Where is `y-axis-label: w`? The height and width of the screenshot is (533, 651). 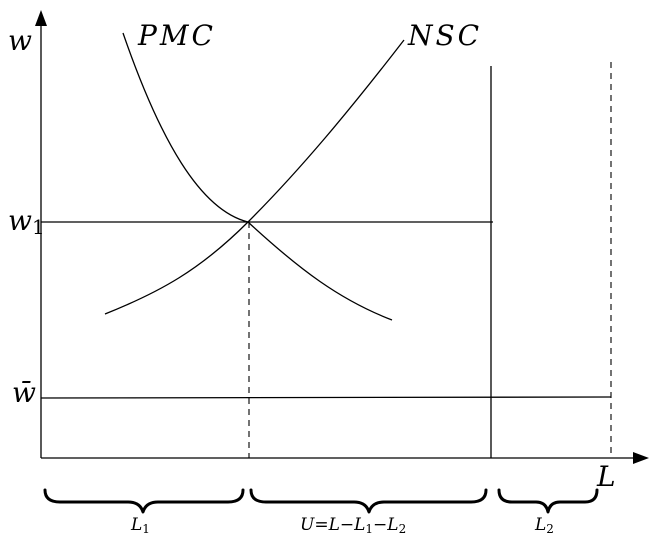 y-axis-label: w is located at coordinates (20, 40).